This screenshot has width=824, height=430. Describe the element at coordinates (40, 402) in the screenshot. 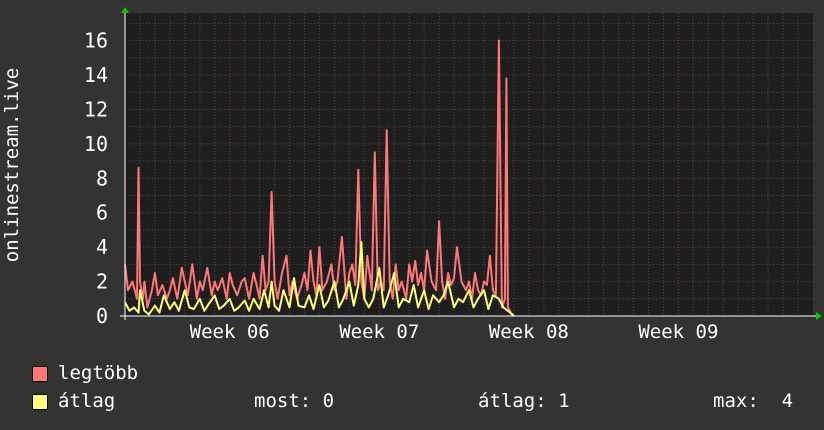

I see `legend-swatch-avg` at that location.